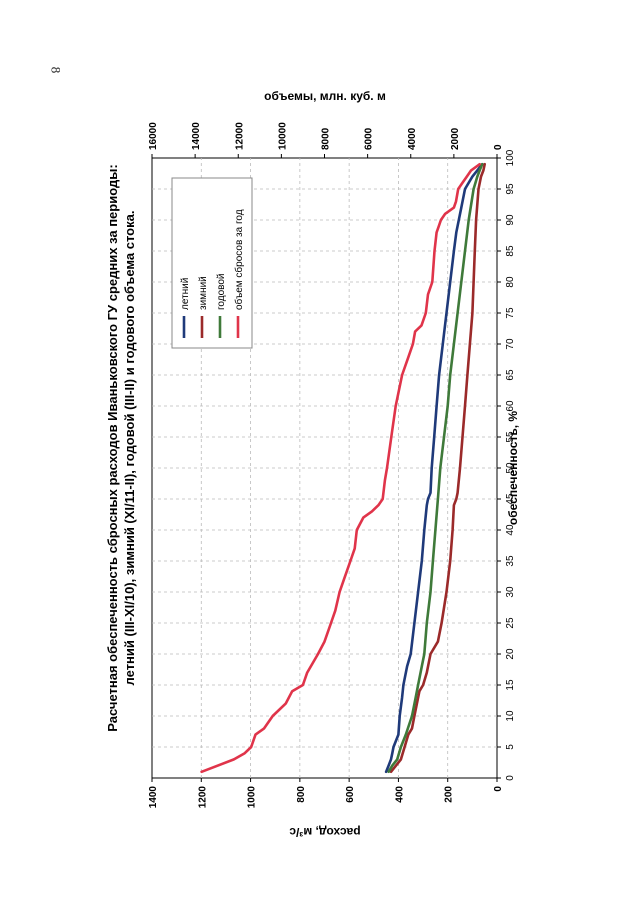 The image size is (640, 905). I want to click on y-left-tick-label: 200, so click(449, 794).